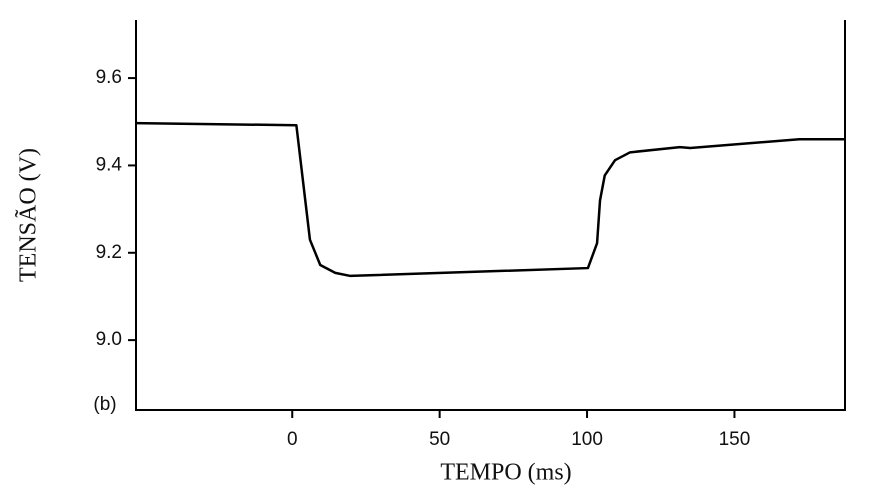  Describe the element at coordinates (109, 164) in the screenshot. I see `y-tick-label: 9.4` at that location.